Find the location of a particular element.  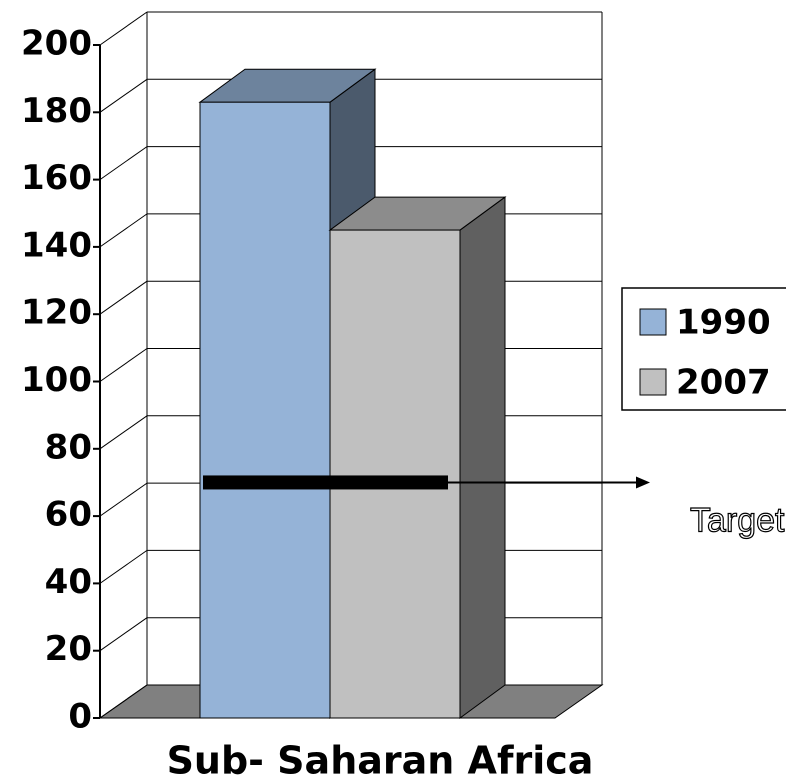

y-tick-label: 140 is located at coordinates (56, 245).